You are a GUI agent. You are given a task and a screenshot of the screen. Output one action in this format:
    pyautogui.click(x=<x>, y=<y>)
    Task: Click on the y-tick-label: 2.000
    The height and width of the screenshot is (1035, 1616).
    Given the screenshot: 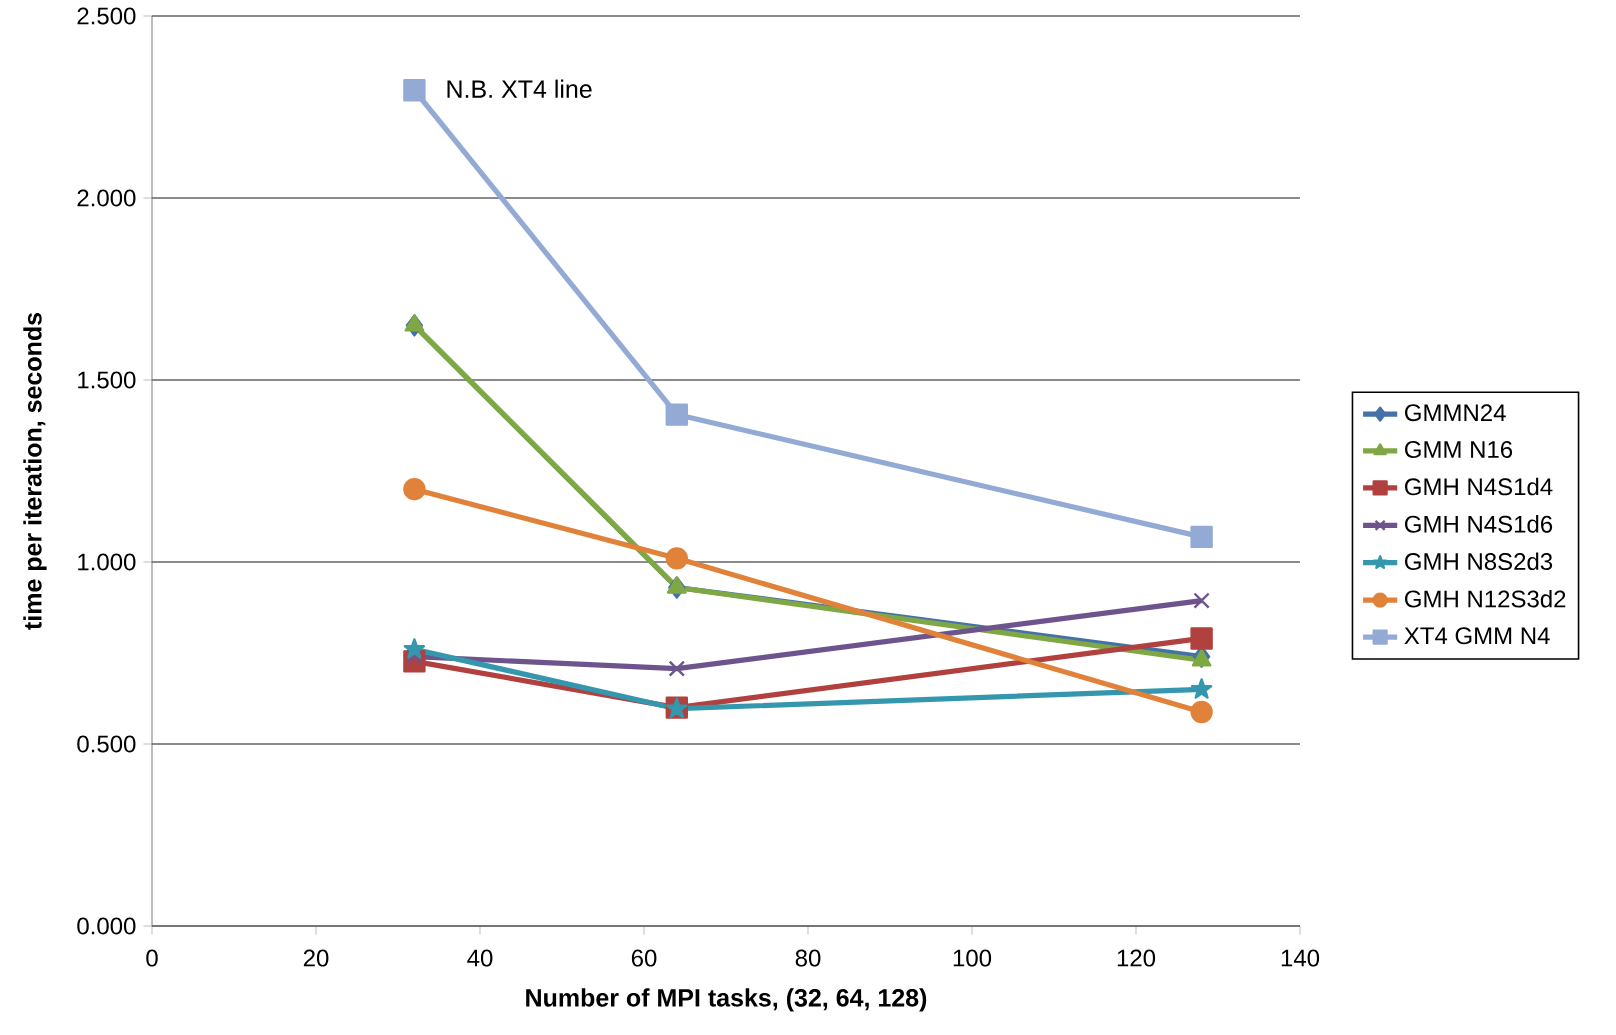 What is the action you would take?
    pyautogui.click(x=106, y=198)
    